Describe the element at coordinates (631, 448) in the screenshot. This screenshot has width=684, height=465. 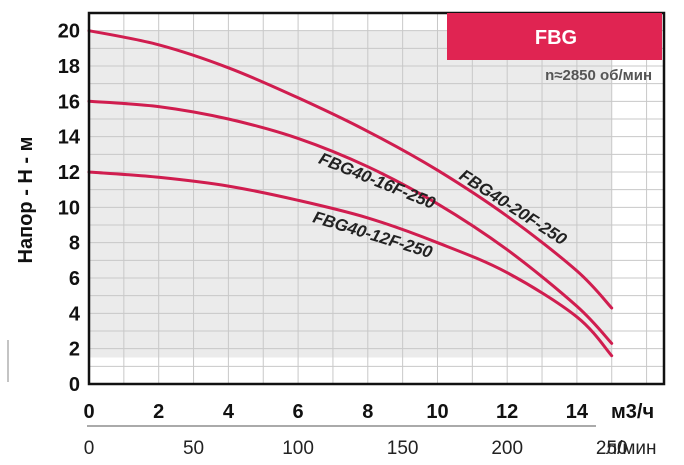
I see `x-axis-unit-secondary: л/мин` at that location.